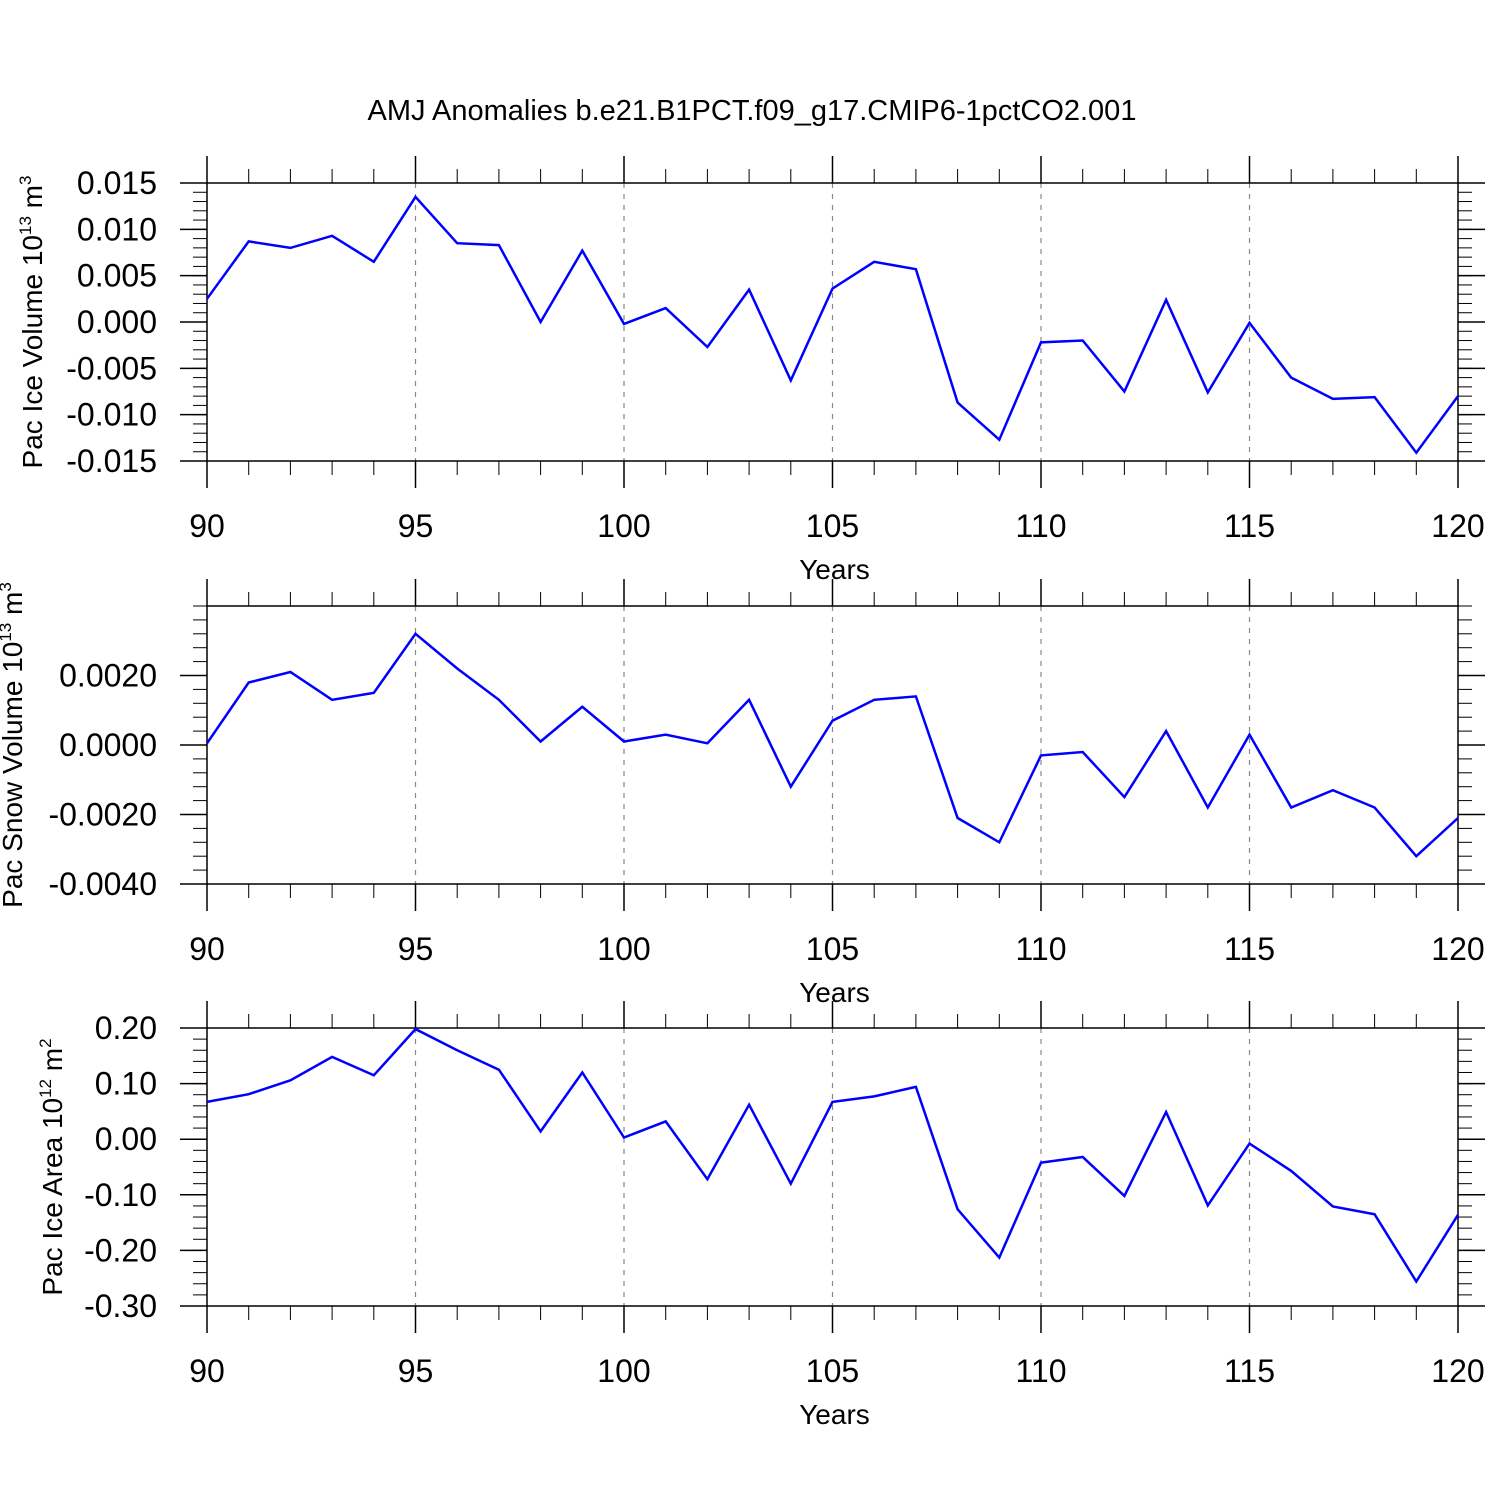 This screenshot has height=1505, width=1500. I want to click on y-tick-label: 0.015, so click(117, 183).